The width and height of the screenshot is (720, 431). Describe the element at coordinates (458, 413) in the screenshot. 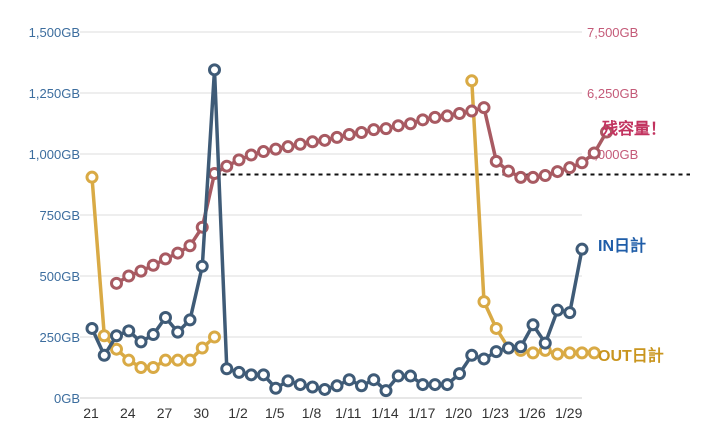

I see `x-tick-label: 1/20` at that location.